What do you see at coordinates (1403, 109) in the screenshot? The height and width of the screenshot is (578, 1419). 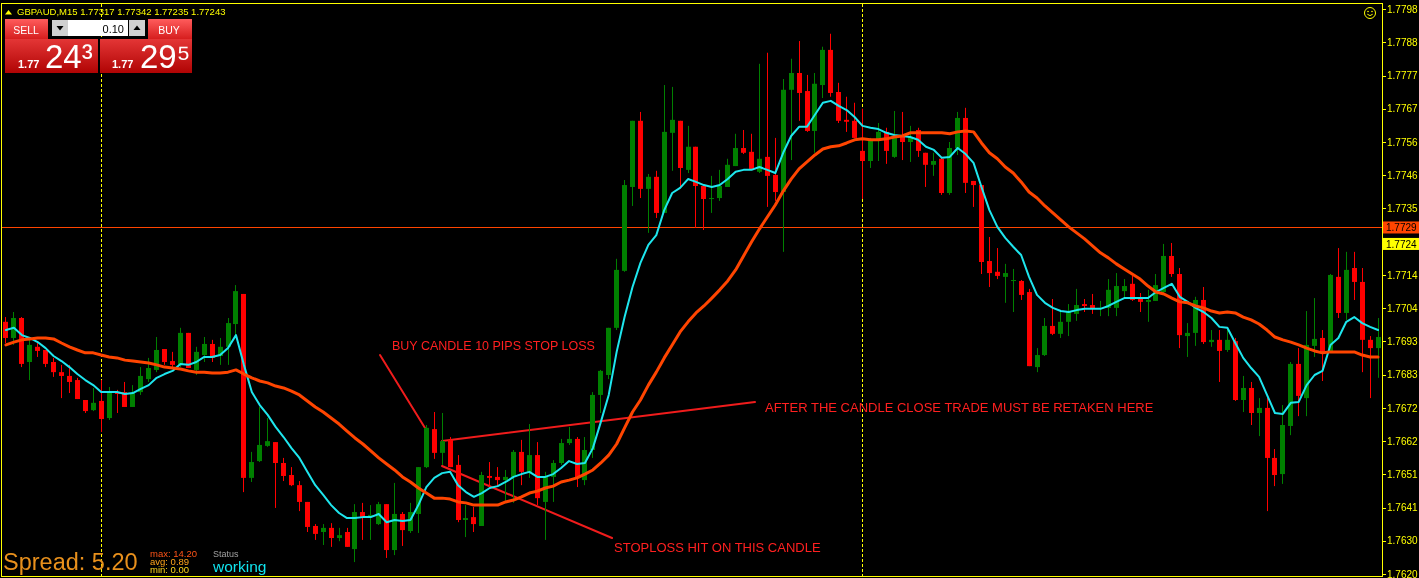 I see `y-tick-label: 1.7767` at bounding box center [1403, 109].